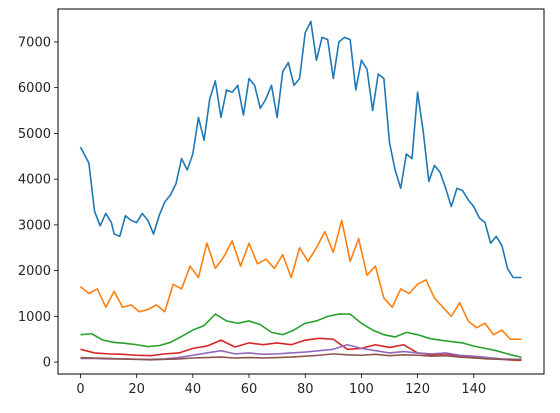 Image resolution: width=560 pixels, height=413 pixels. I want to click on x-tick-label: 120, so click(417, 389).